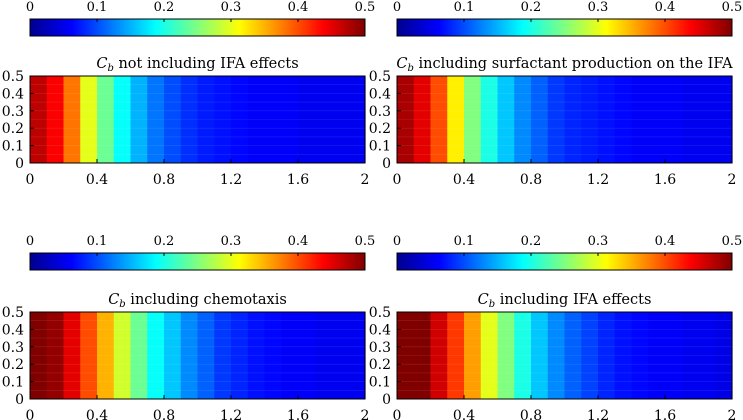 Image resolution: width=743 pixels, height=420 pixels. I want to click on x-tick-label: 0, so click(397, 180).